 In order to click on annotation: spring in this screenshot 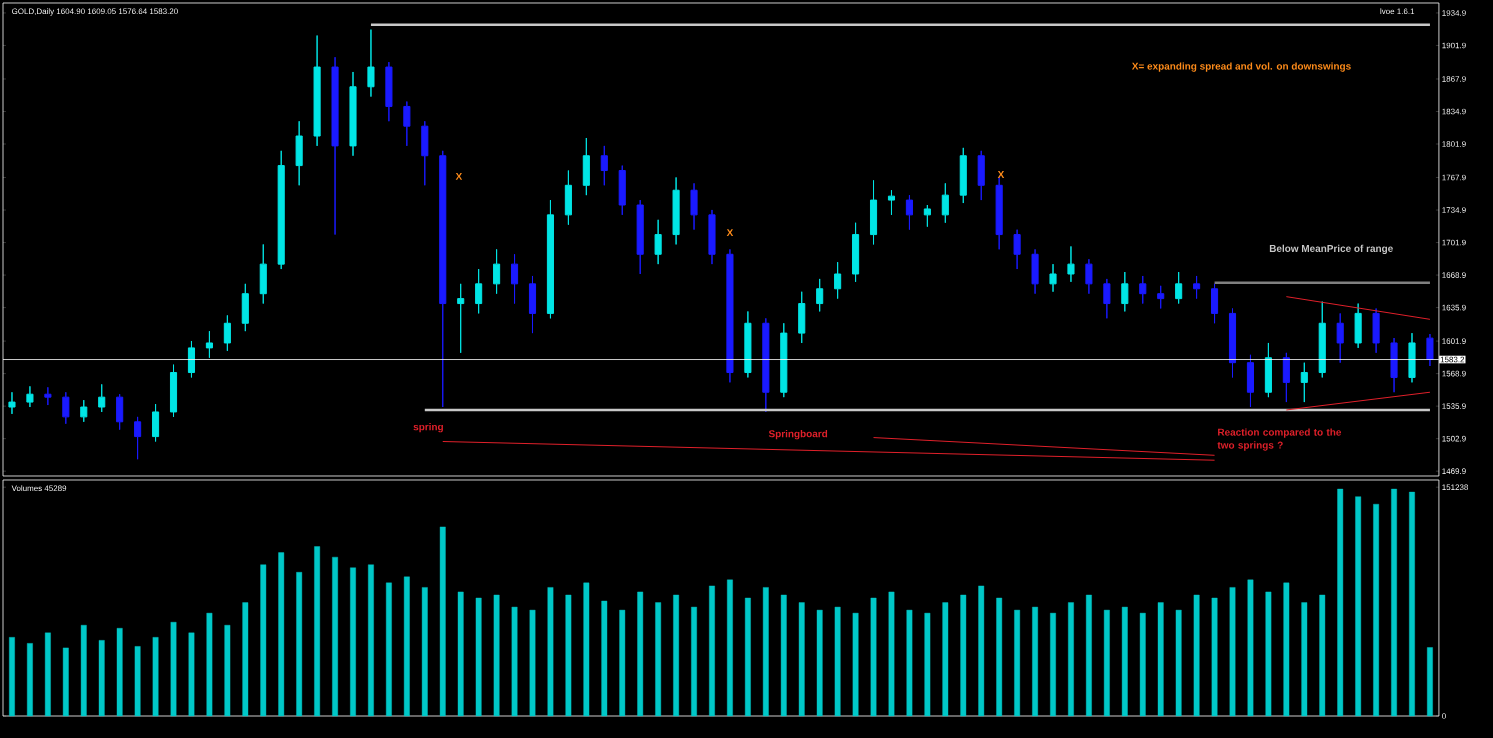, I will do `click(428, 428)`.